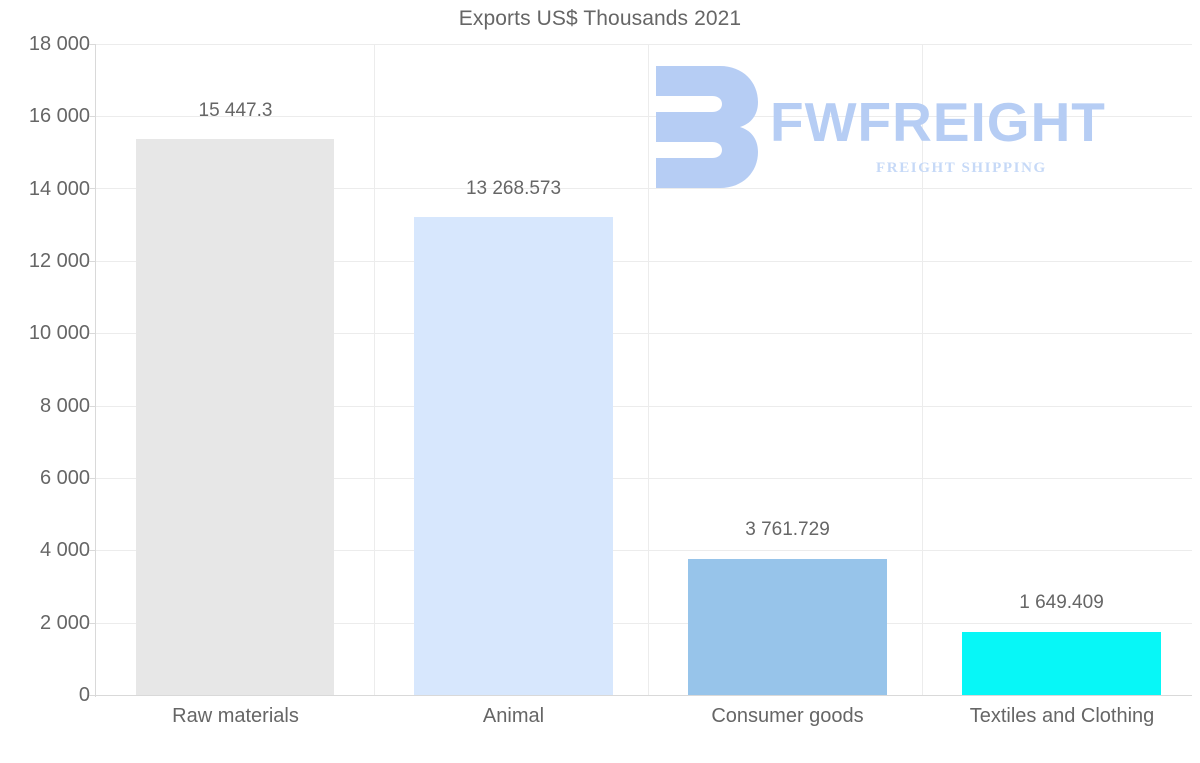  I want to click on y-axis-tick-label: 8 000, so click(64, 406).